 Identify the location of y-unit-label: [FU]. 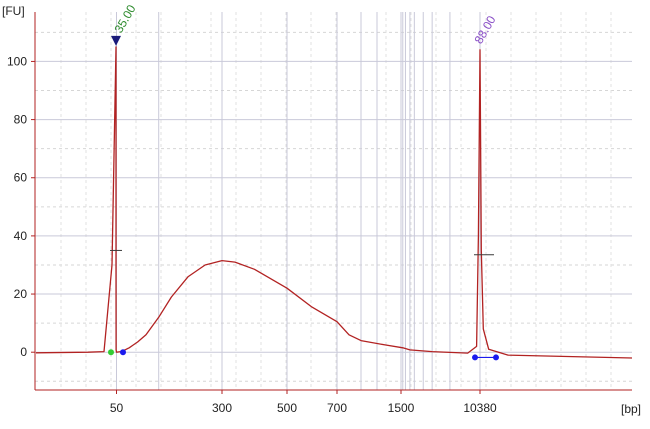
(13, 11).